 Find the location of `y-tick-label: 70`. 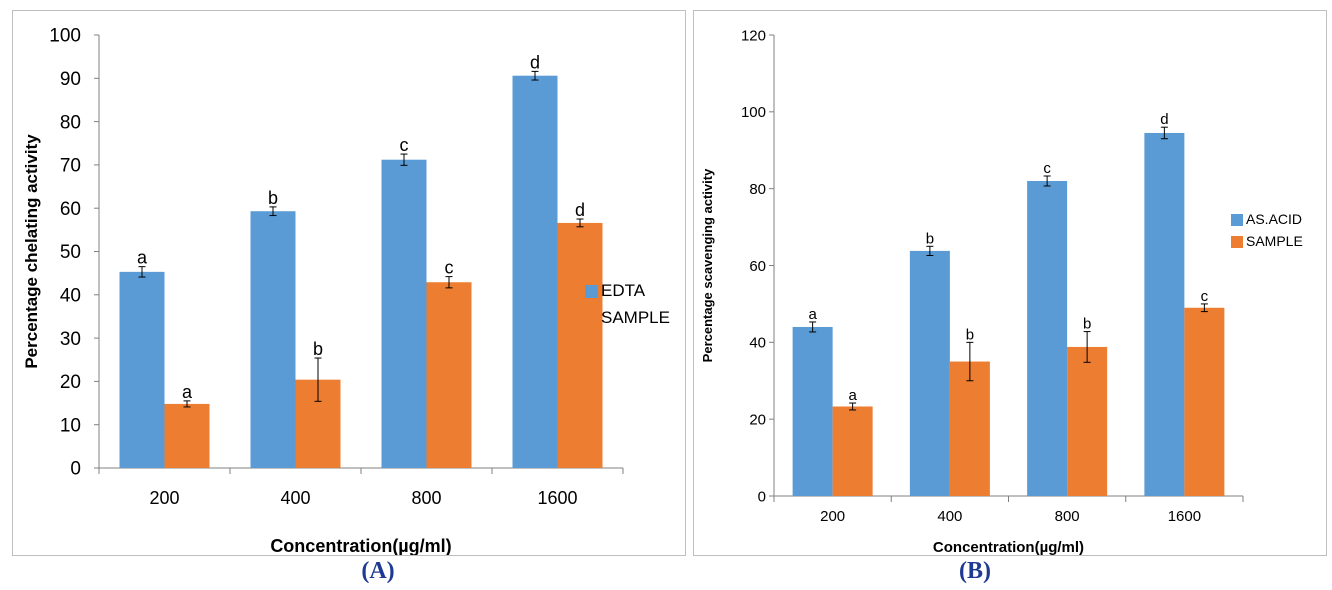

y-tick-label: 70 is located at coordinates (70, 166).